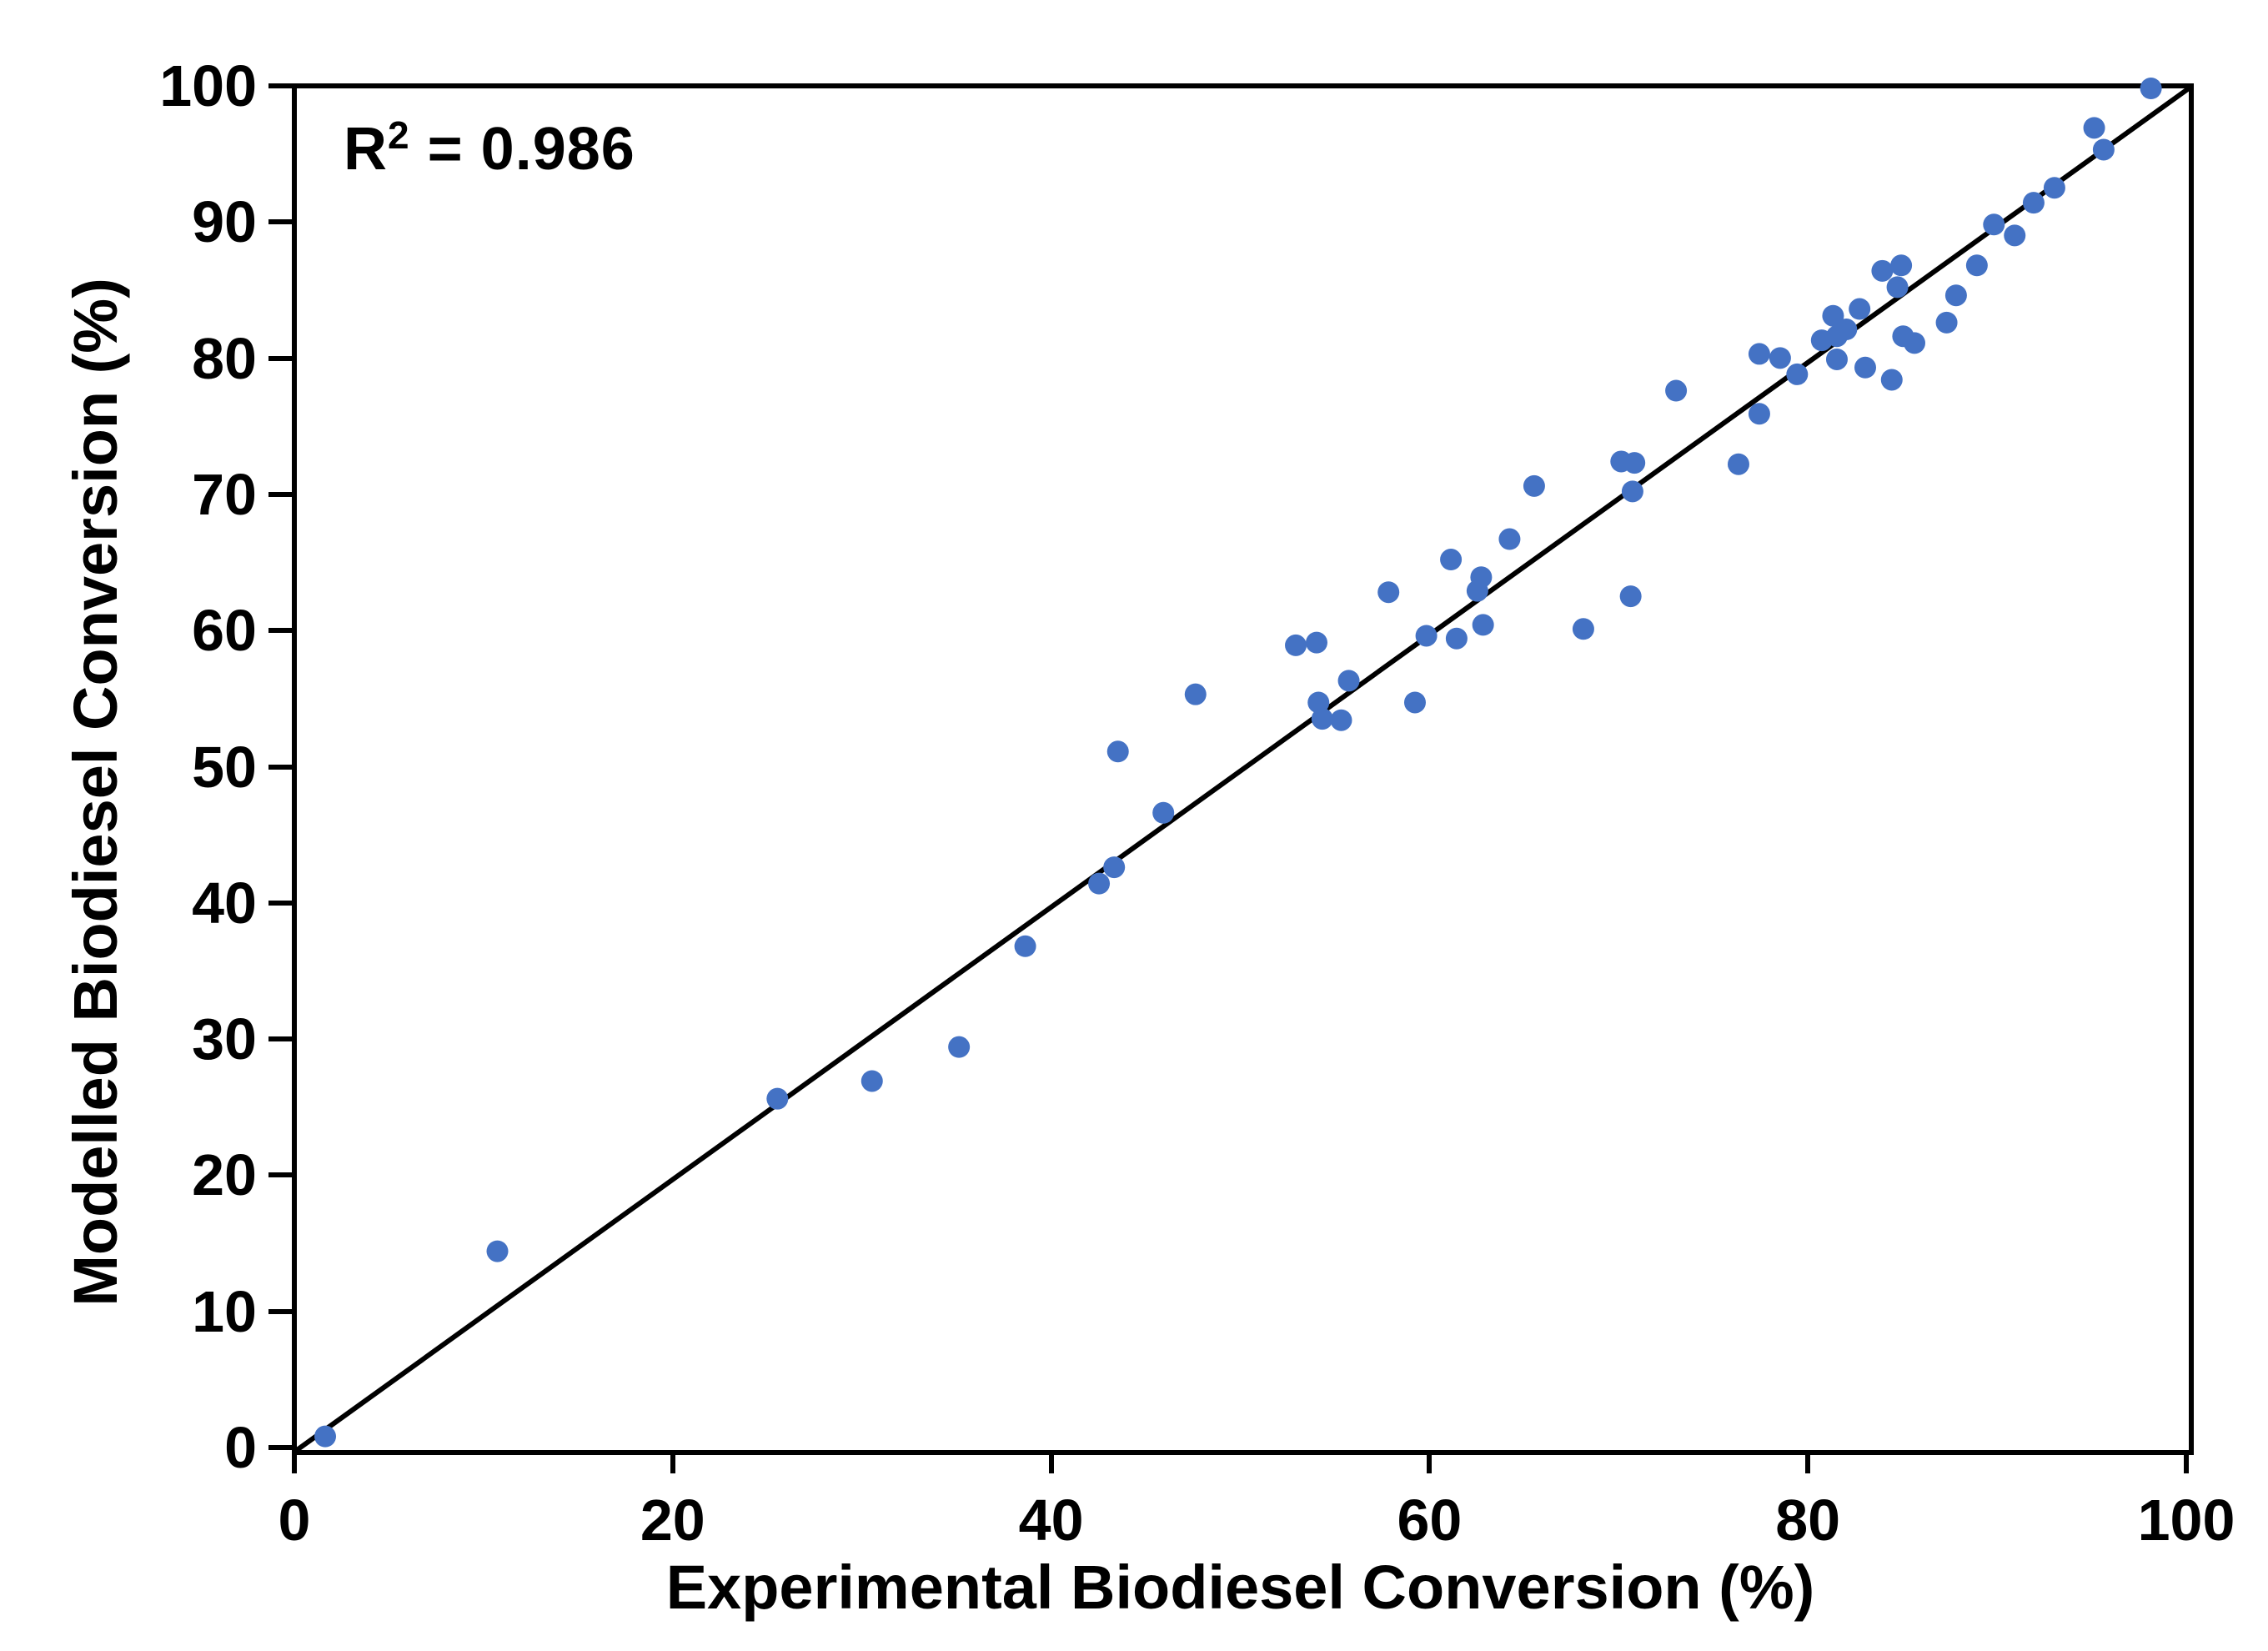 The width and height of the screenshot is (2268, 1651). I want to click on y-tick-label: 60, so click(224, 631).